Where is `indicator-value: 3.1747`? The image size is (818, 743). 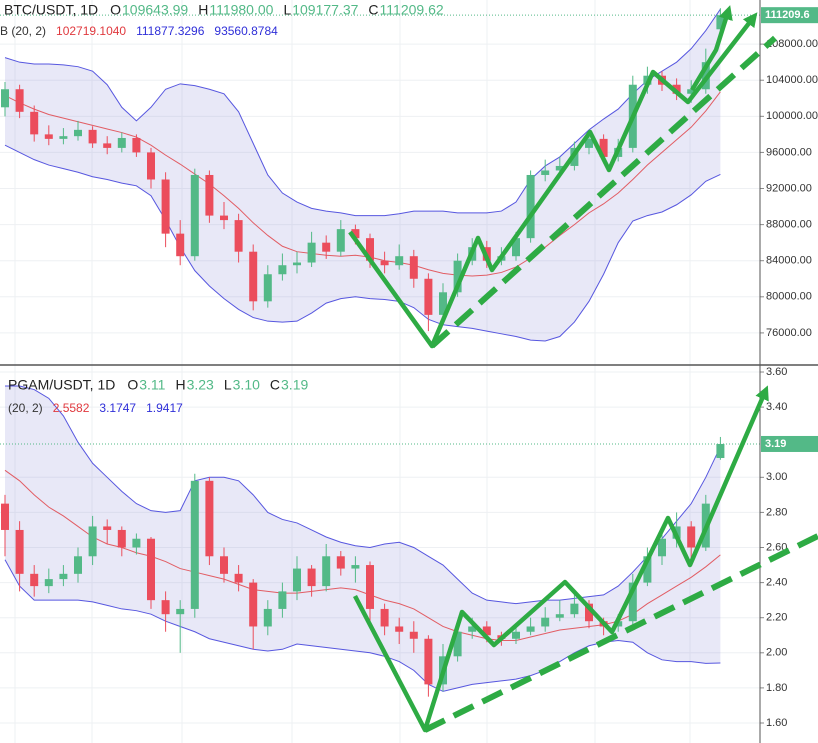
indicator-value: 3.1747 is located at coordinates (117, 408).